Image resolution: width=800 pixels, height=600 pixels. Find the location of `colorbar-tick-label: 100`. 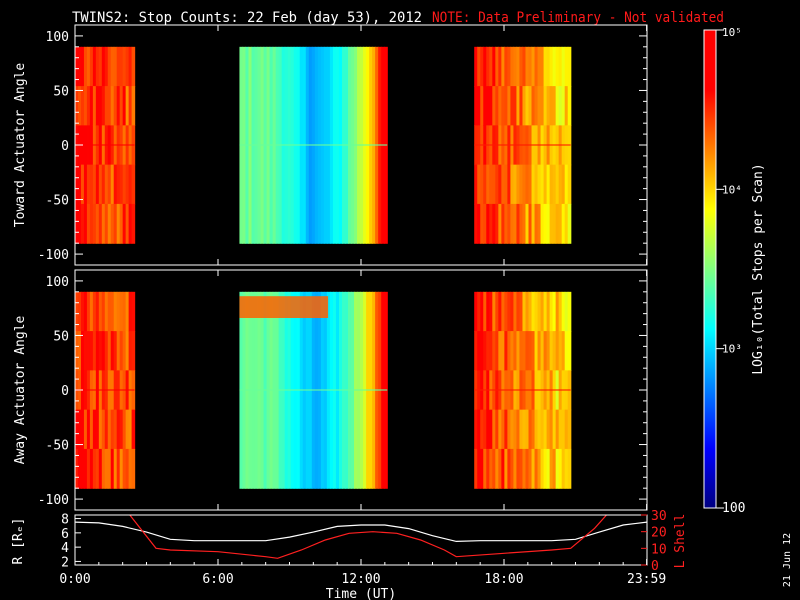

colorbar-tick-label: 100 is located at coordinates (733, 508).